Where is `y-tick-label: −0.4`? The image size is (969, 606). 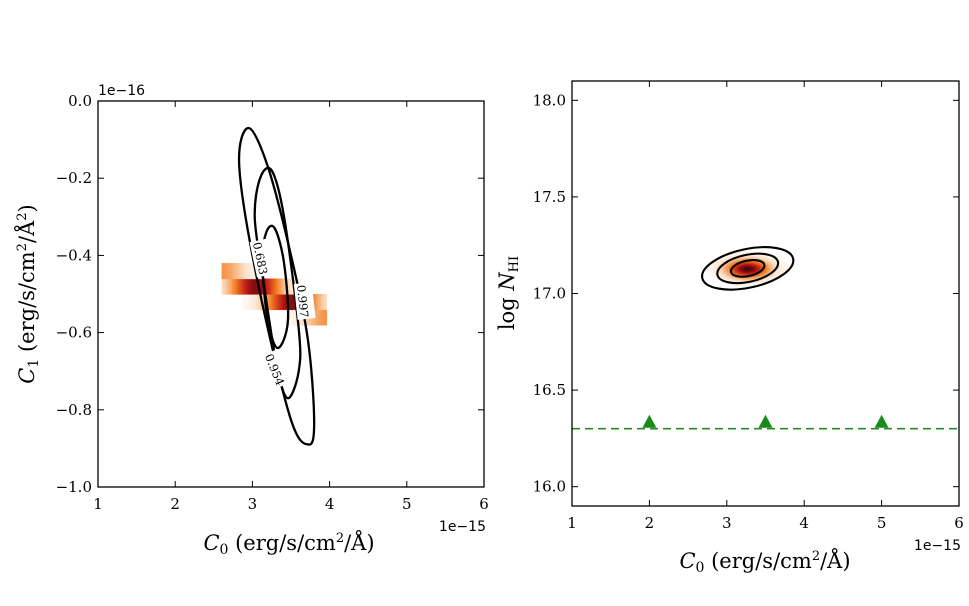 y-tick-label: −0.4 is located at coordinates (74, 255).